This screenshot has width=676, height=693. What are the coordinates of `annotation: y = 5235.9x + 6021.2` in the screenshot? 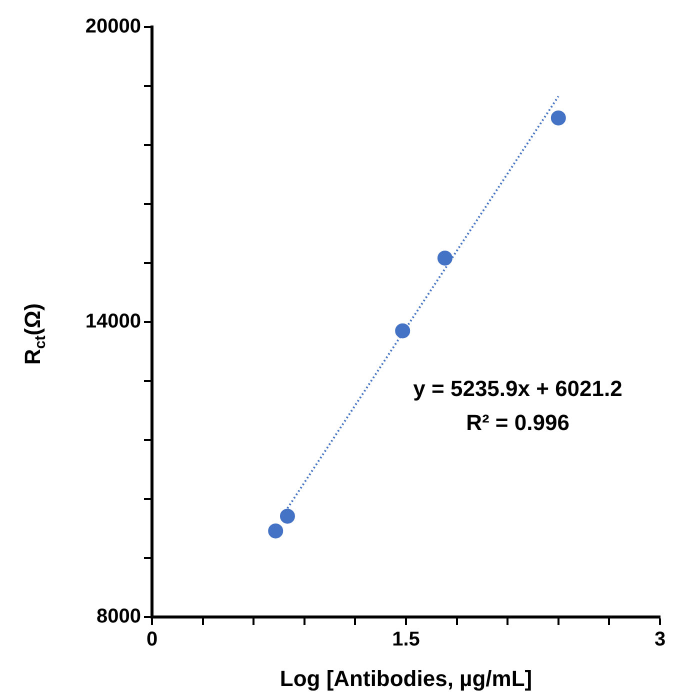 It's located at (517, 389).